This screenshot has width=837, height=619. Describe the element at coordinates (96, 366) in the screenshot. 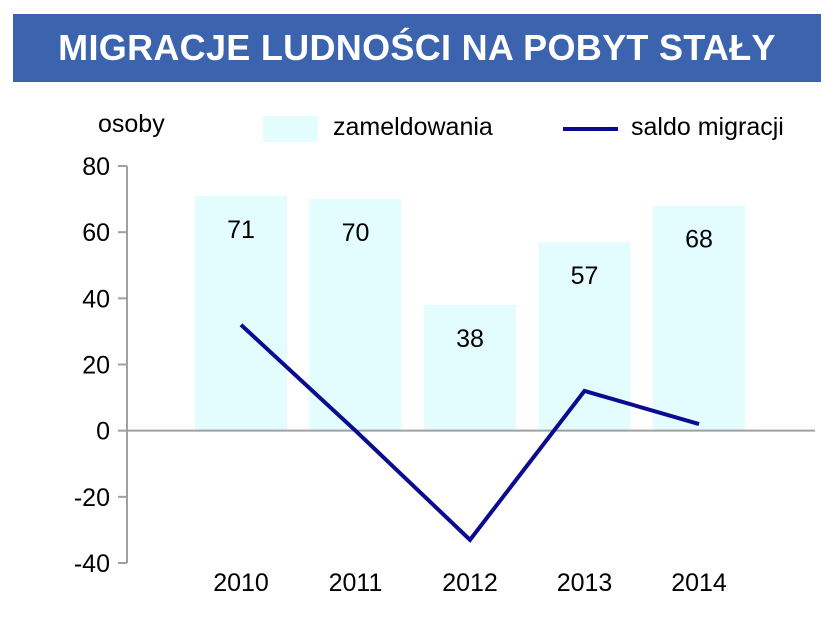

I see `y-tick-label-20: 20` at that location.